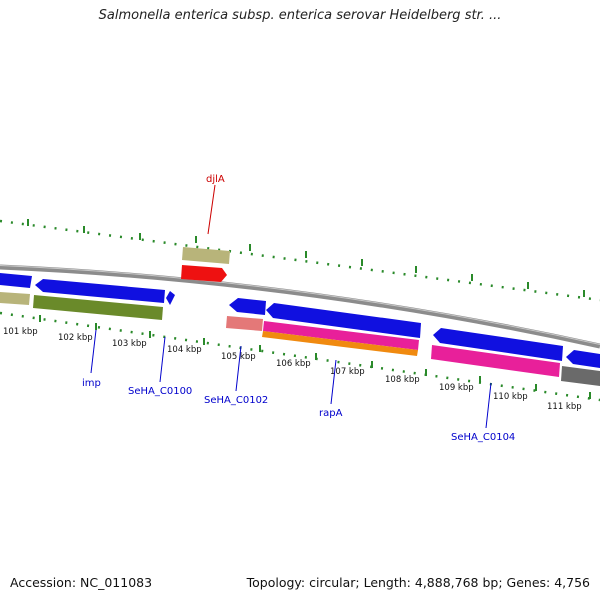  I want to click on cds-feature-small, so click(170, 298).